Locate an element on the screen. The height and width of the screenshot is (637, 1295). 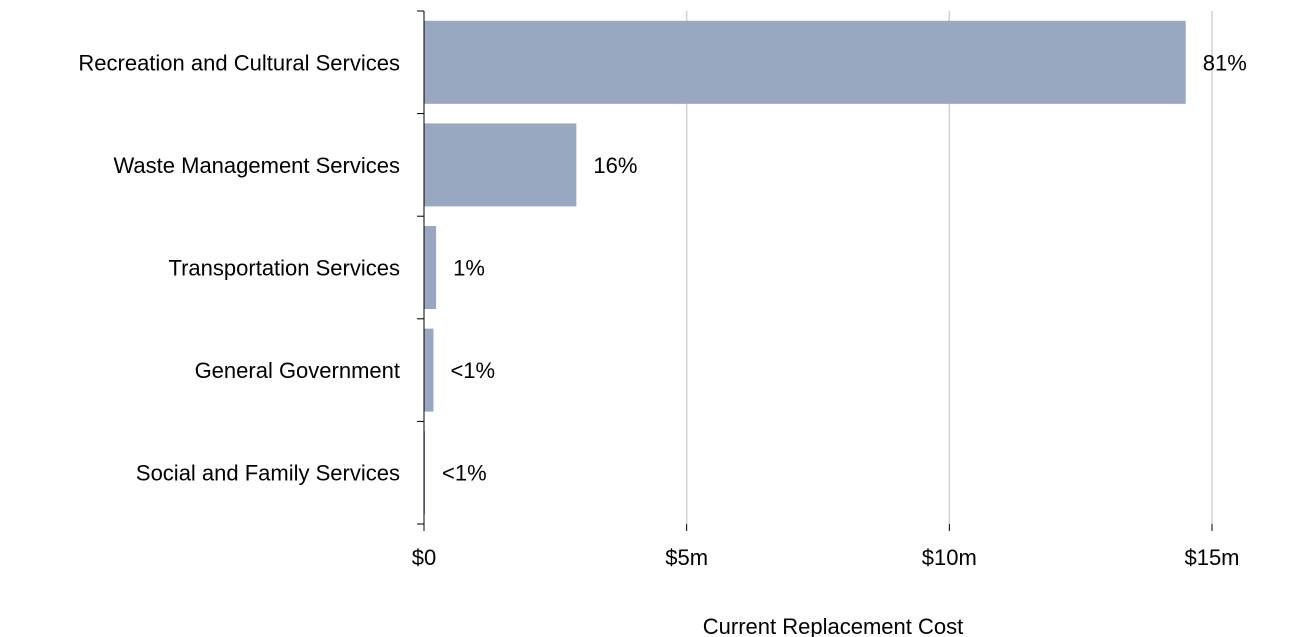
category-label: Transportation Services is located at coordinates (284, 268).